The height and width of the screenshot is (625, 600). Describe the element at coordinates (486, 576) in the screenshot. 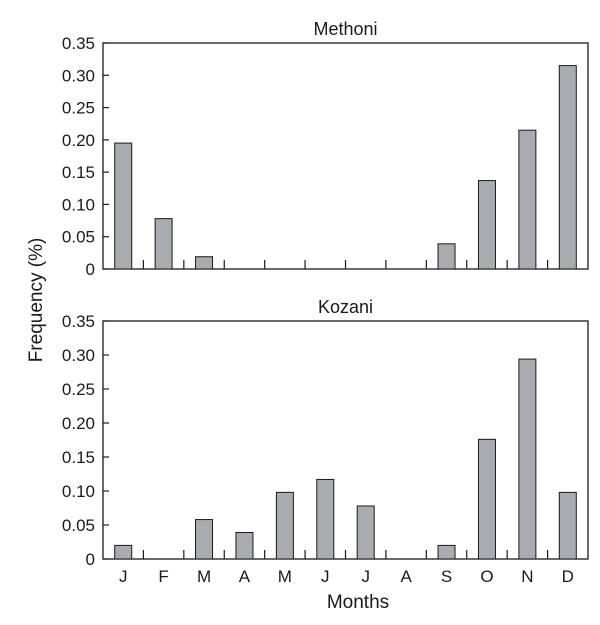

I see `x-tick-label: O` at that location.